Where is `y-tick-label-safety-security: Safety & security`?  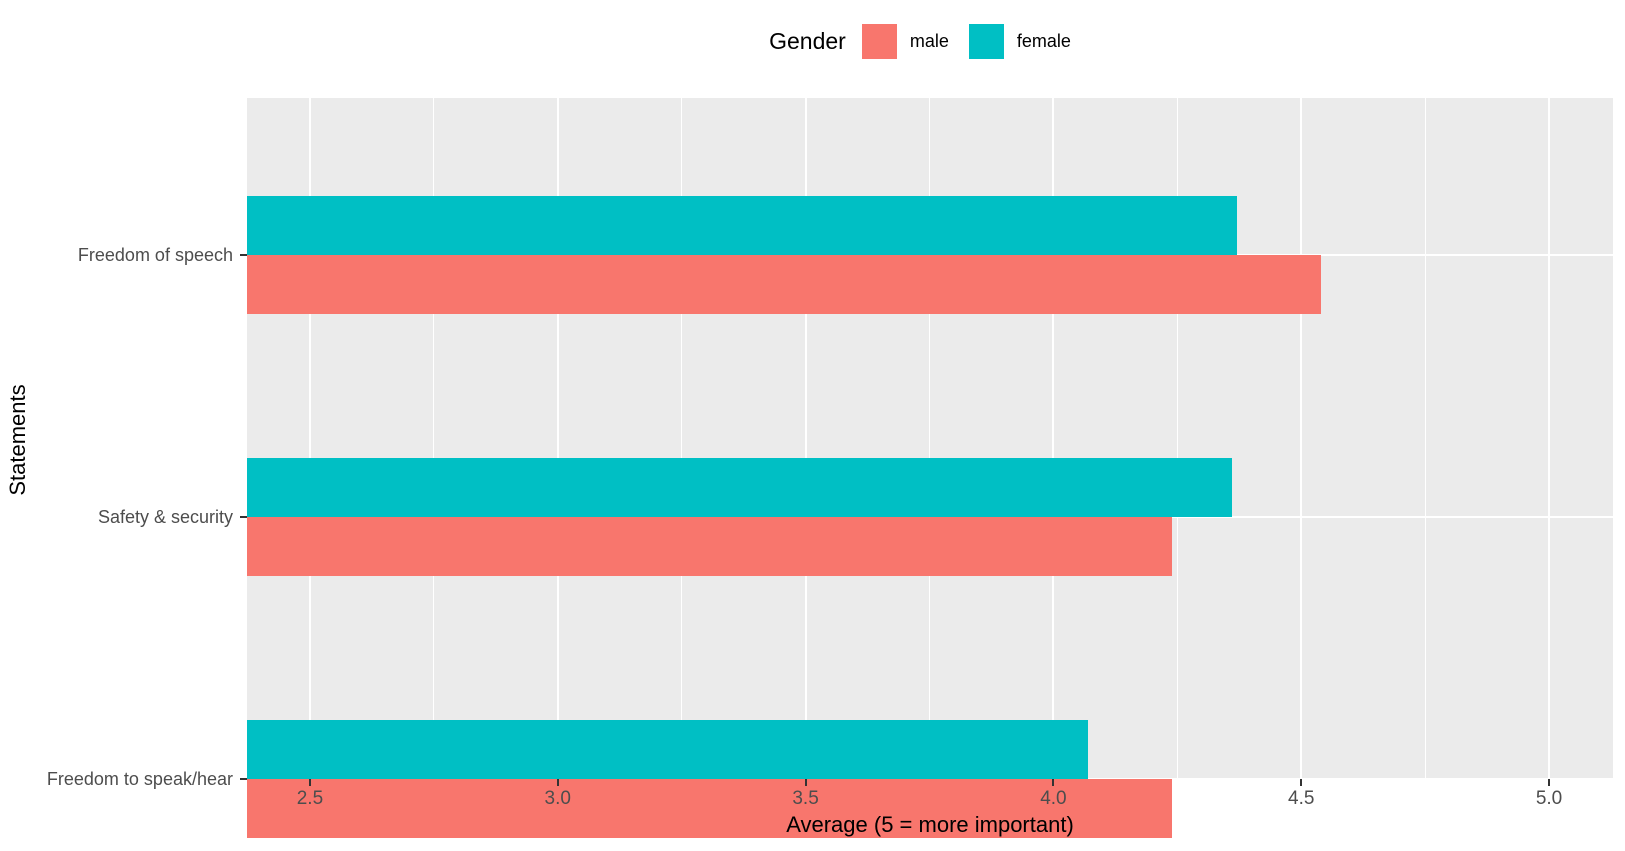 y-tick-label-safety-security: Safety & security is located at coordinates (165, 517).